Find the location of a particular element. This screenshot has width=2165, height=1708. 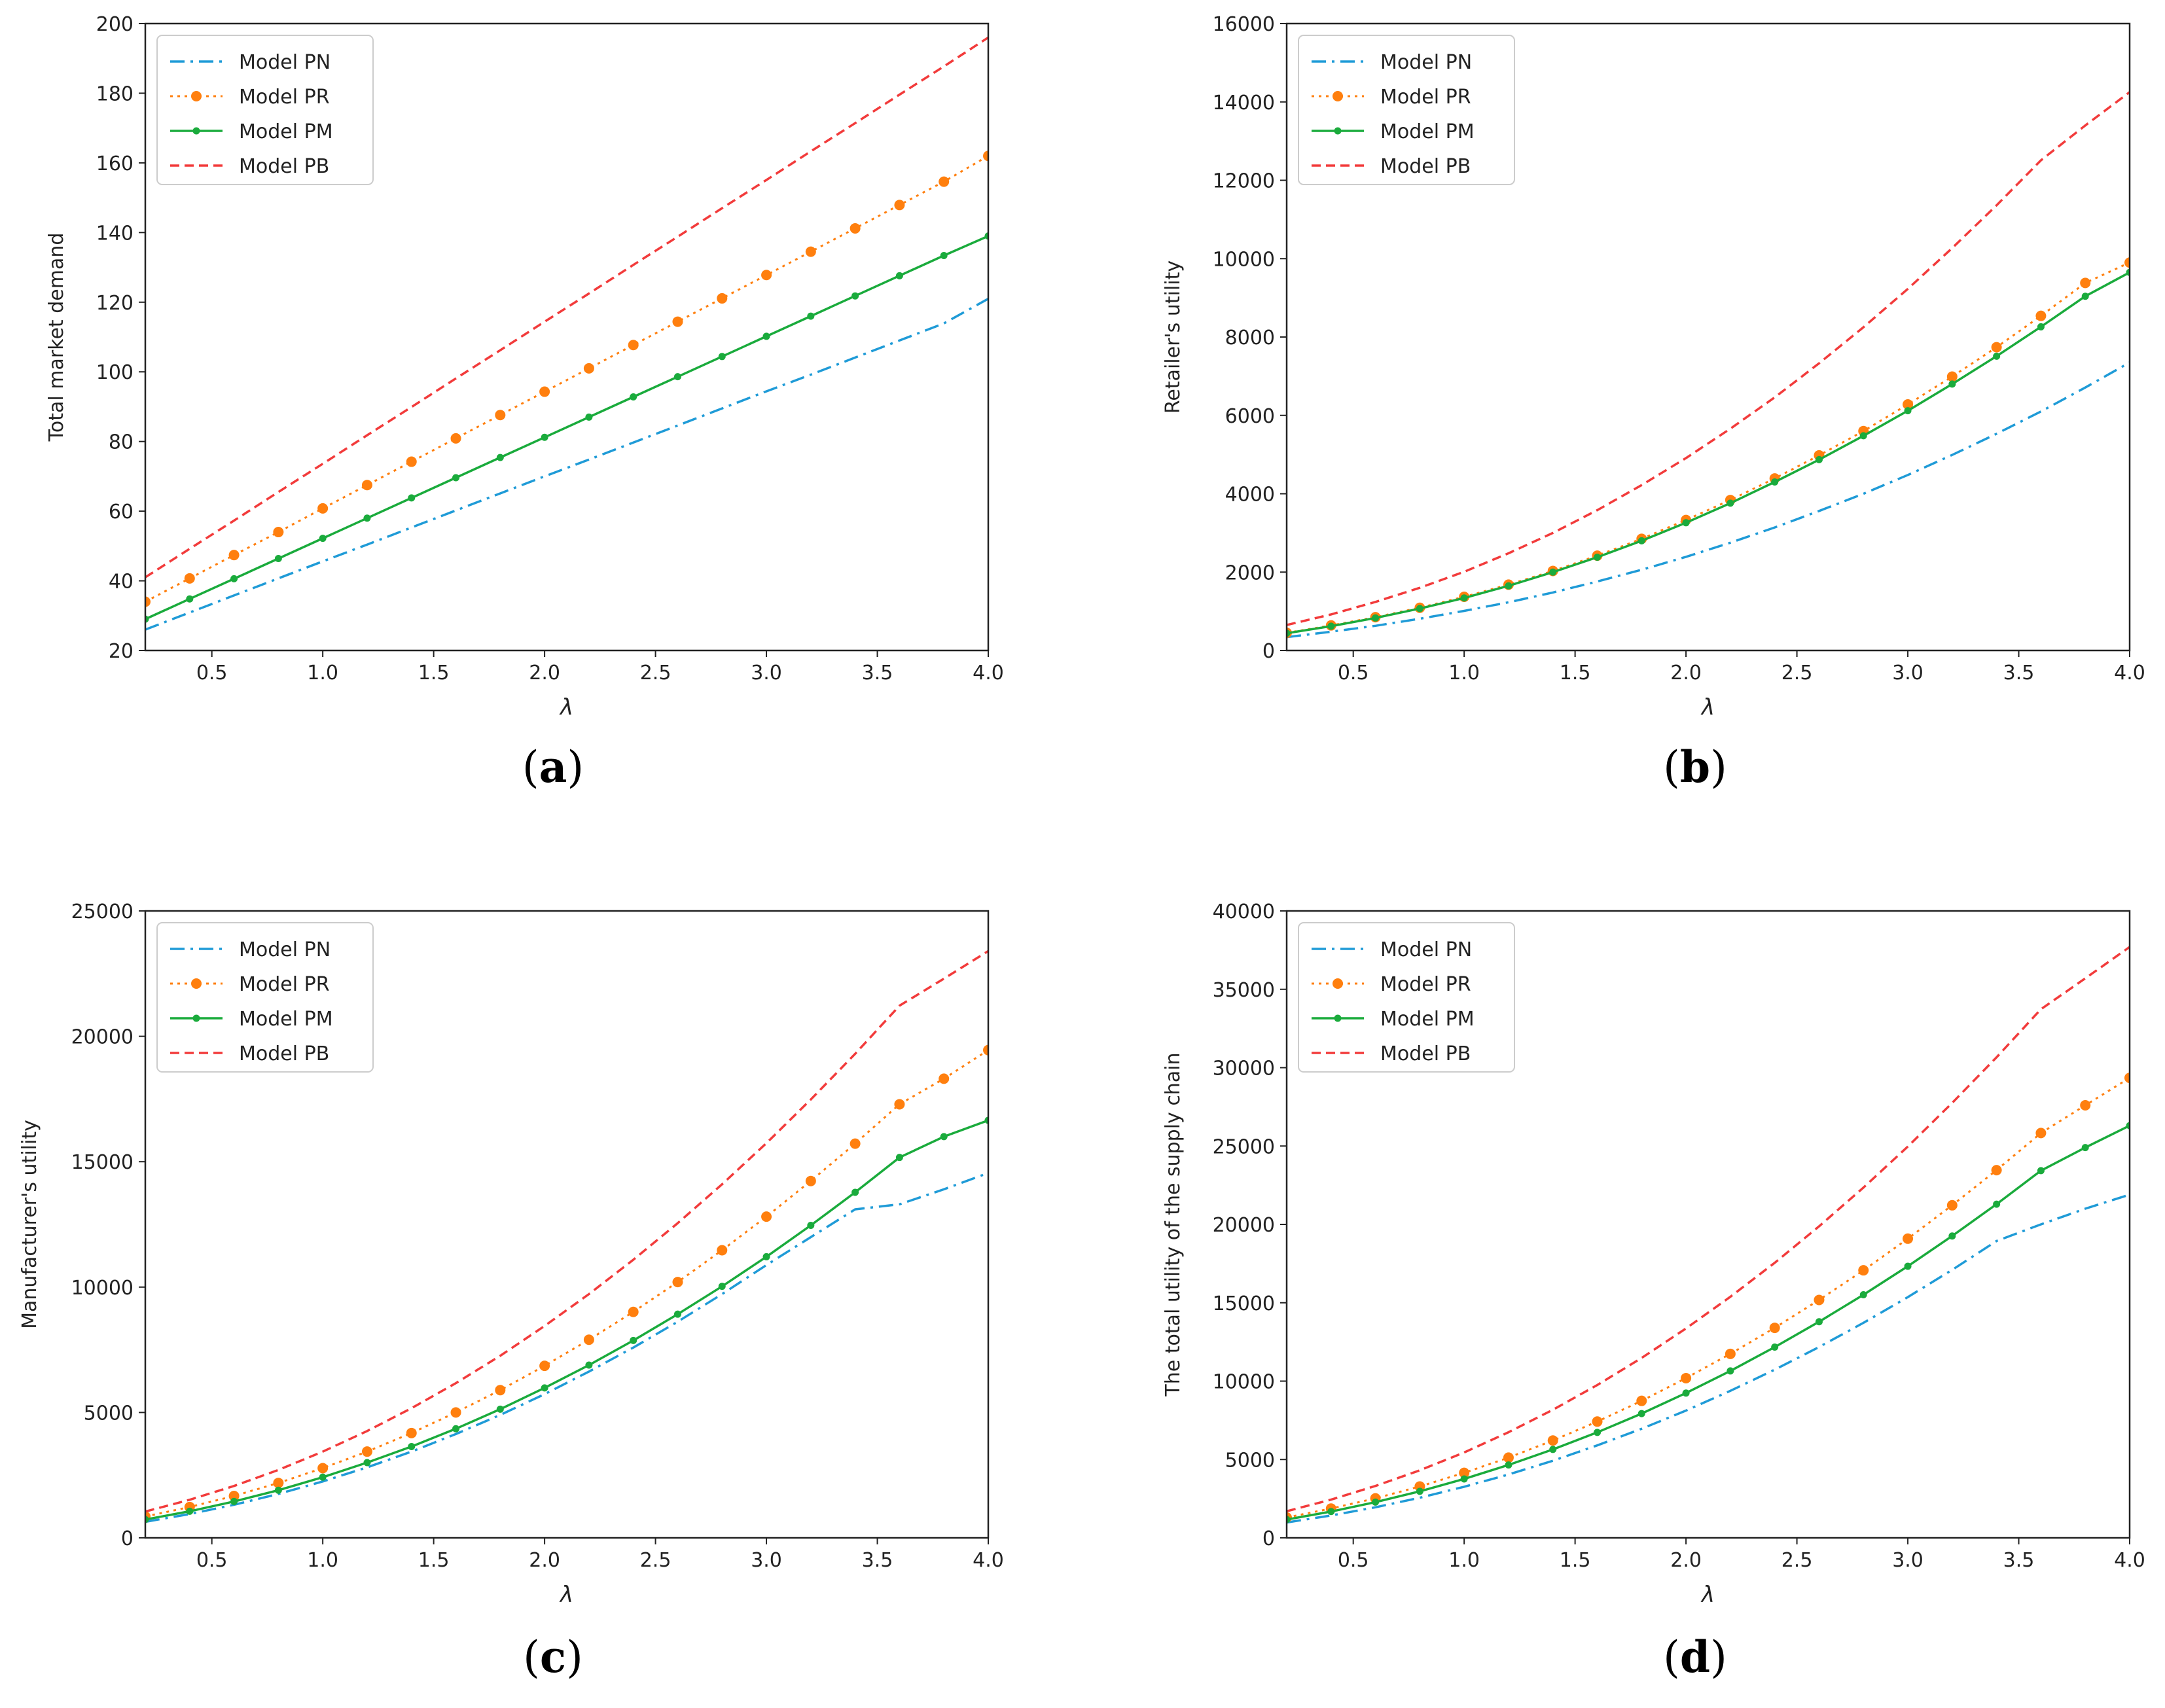

y-tick-label: 10000 is located at coordinates (102, 1288).